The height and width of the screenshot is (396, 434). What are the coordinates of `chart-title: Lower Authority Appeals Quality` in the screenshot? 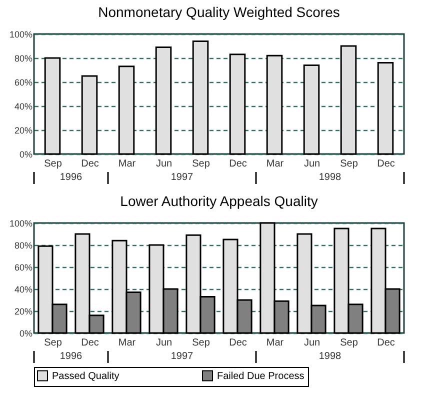 It's located at (219, 201).